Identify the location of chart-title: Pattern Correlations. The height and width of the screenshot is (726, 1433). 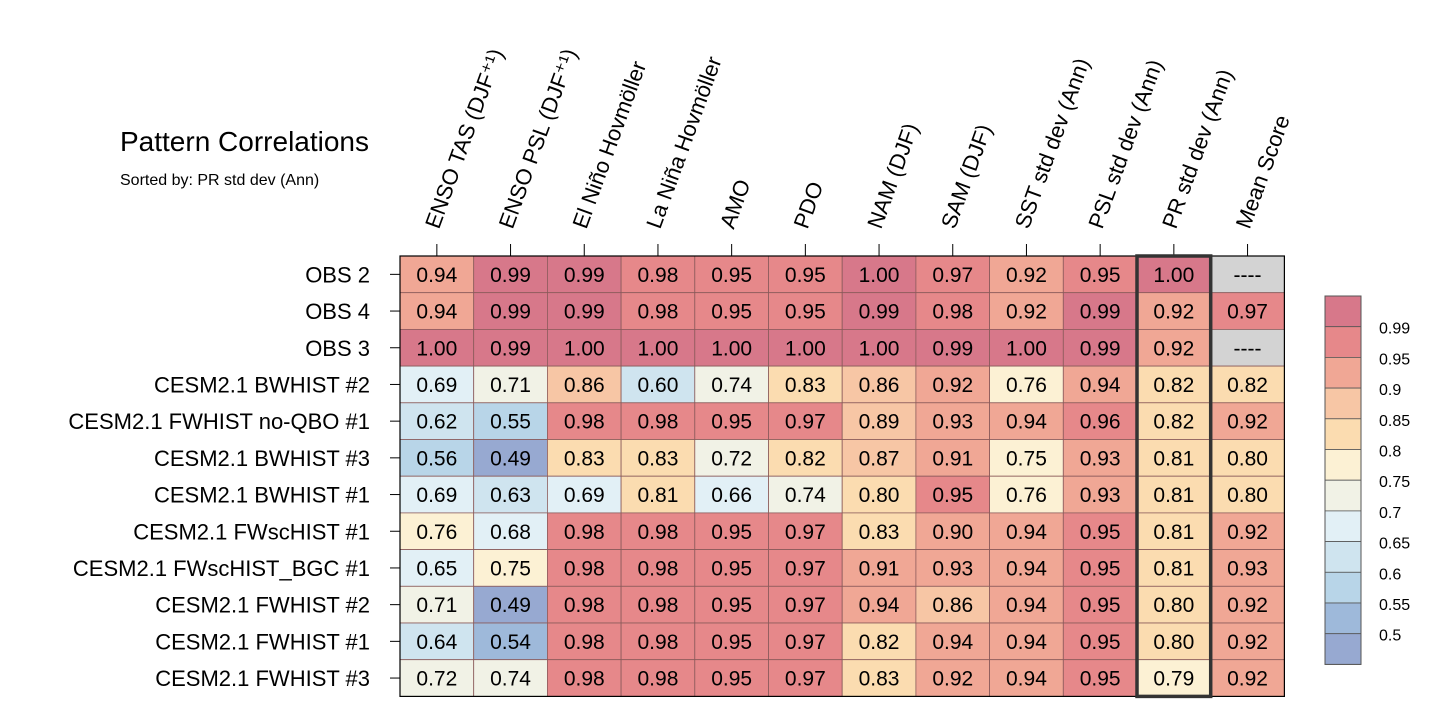
(245, 141).